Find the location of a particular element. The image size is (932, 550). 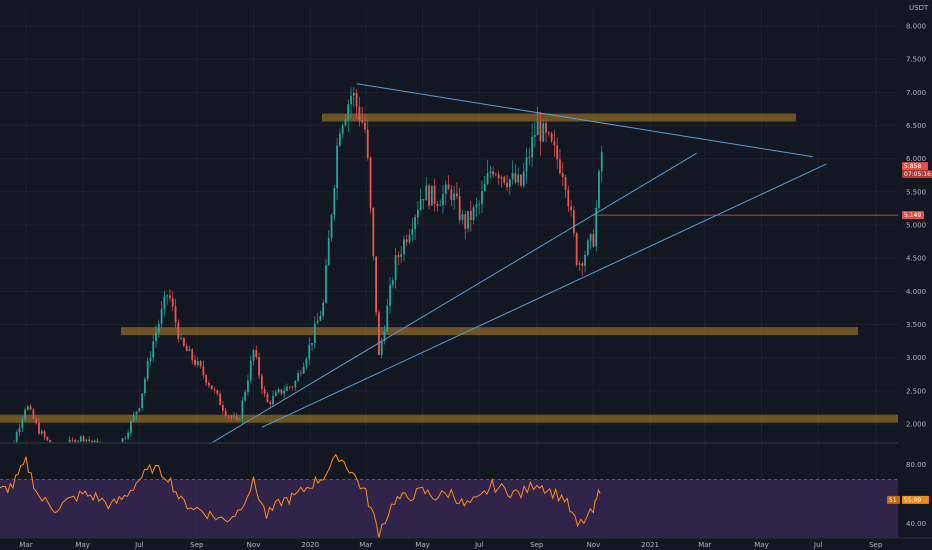

last-price-tag-box is located at coordinates (915, 166).